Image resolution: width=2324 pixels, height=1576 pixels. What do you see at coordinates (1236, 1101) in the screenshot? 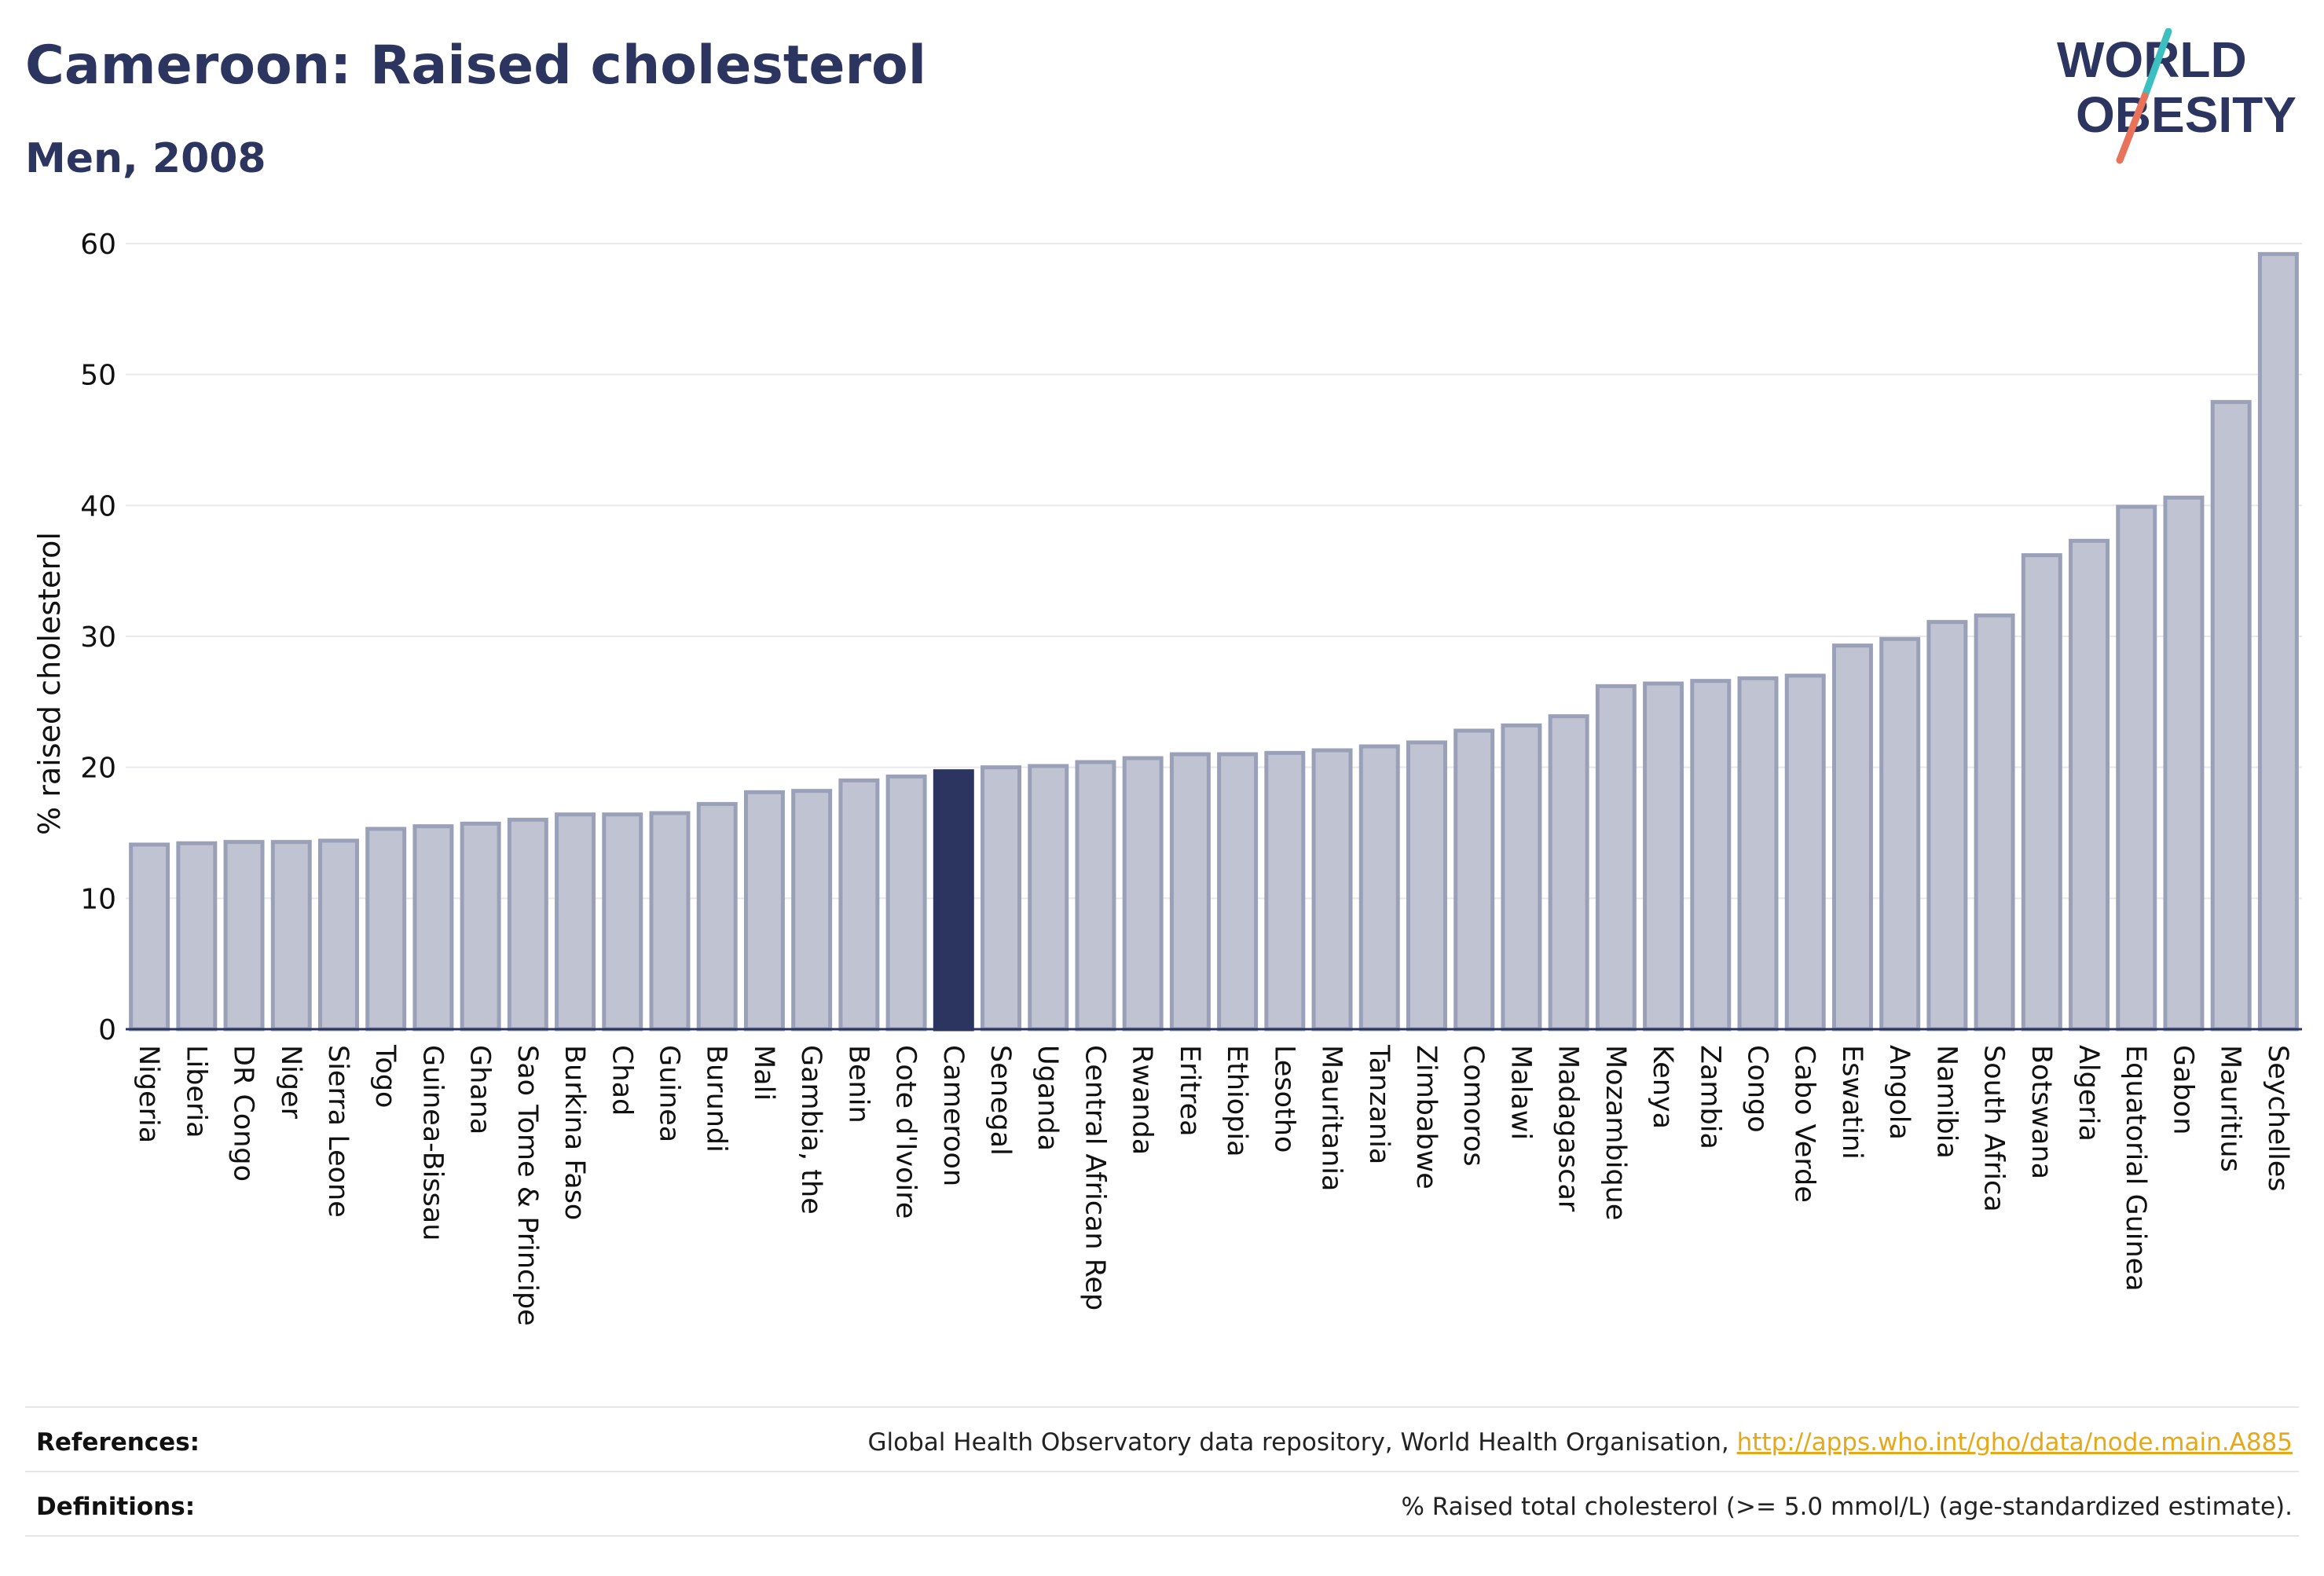
I see `x-tick-label: Ethiopia` at bounding box center [1236, 1101].